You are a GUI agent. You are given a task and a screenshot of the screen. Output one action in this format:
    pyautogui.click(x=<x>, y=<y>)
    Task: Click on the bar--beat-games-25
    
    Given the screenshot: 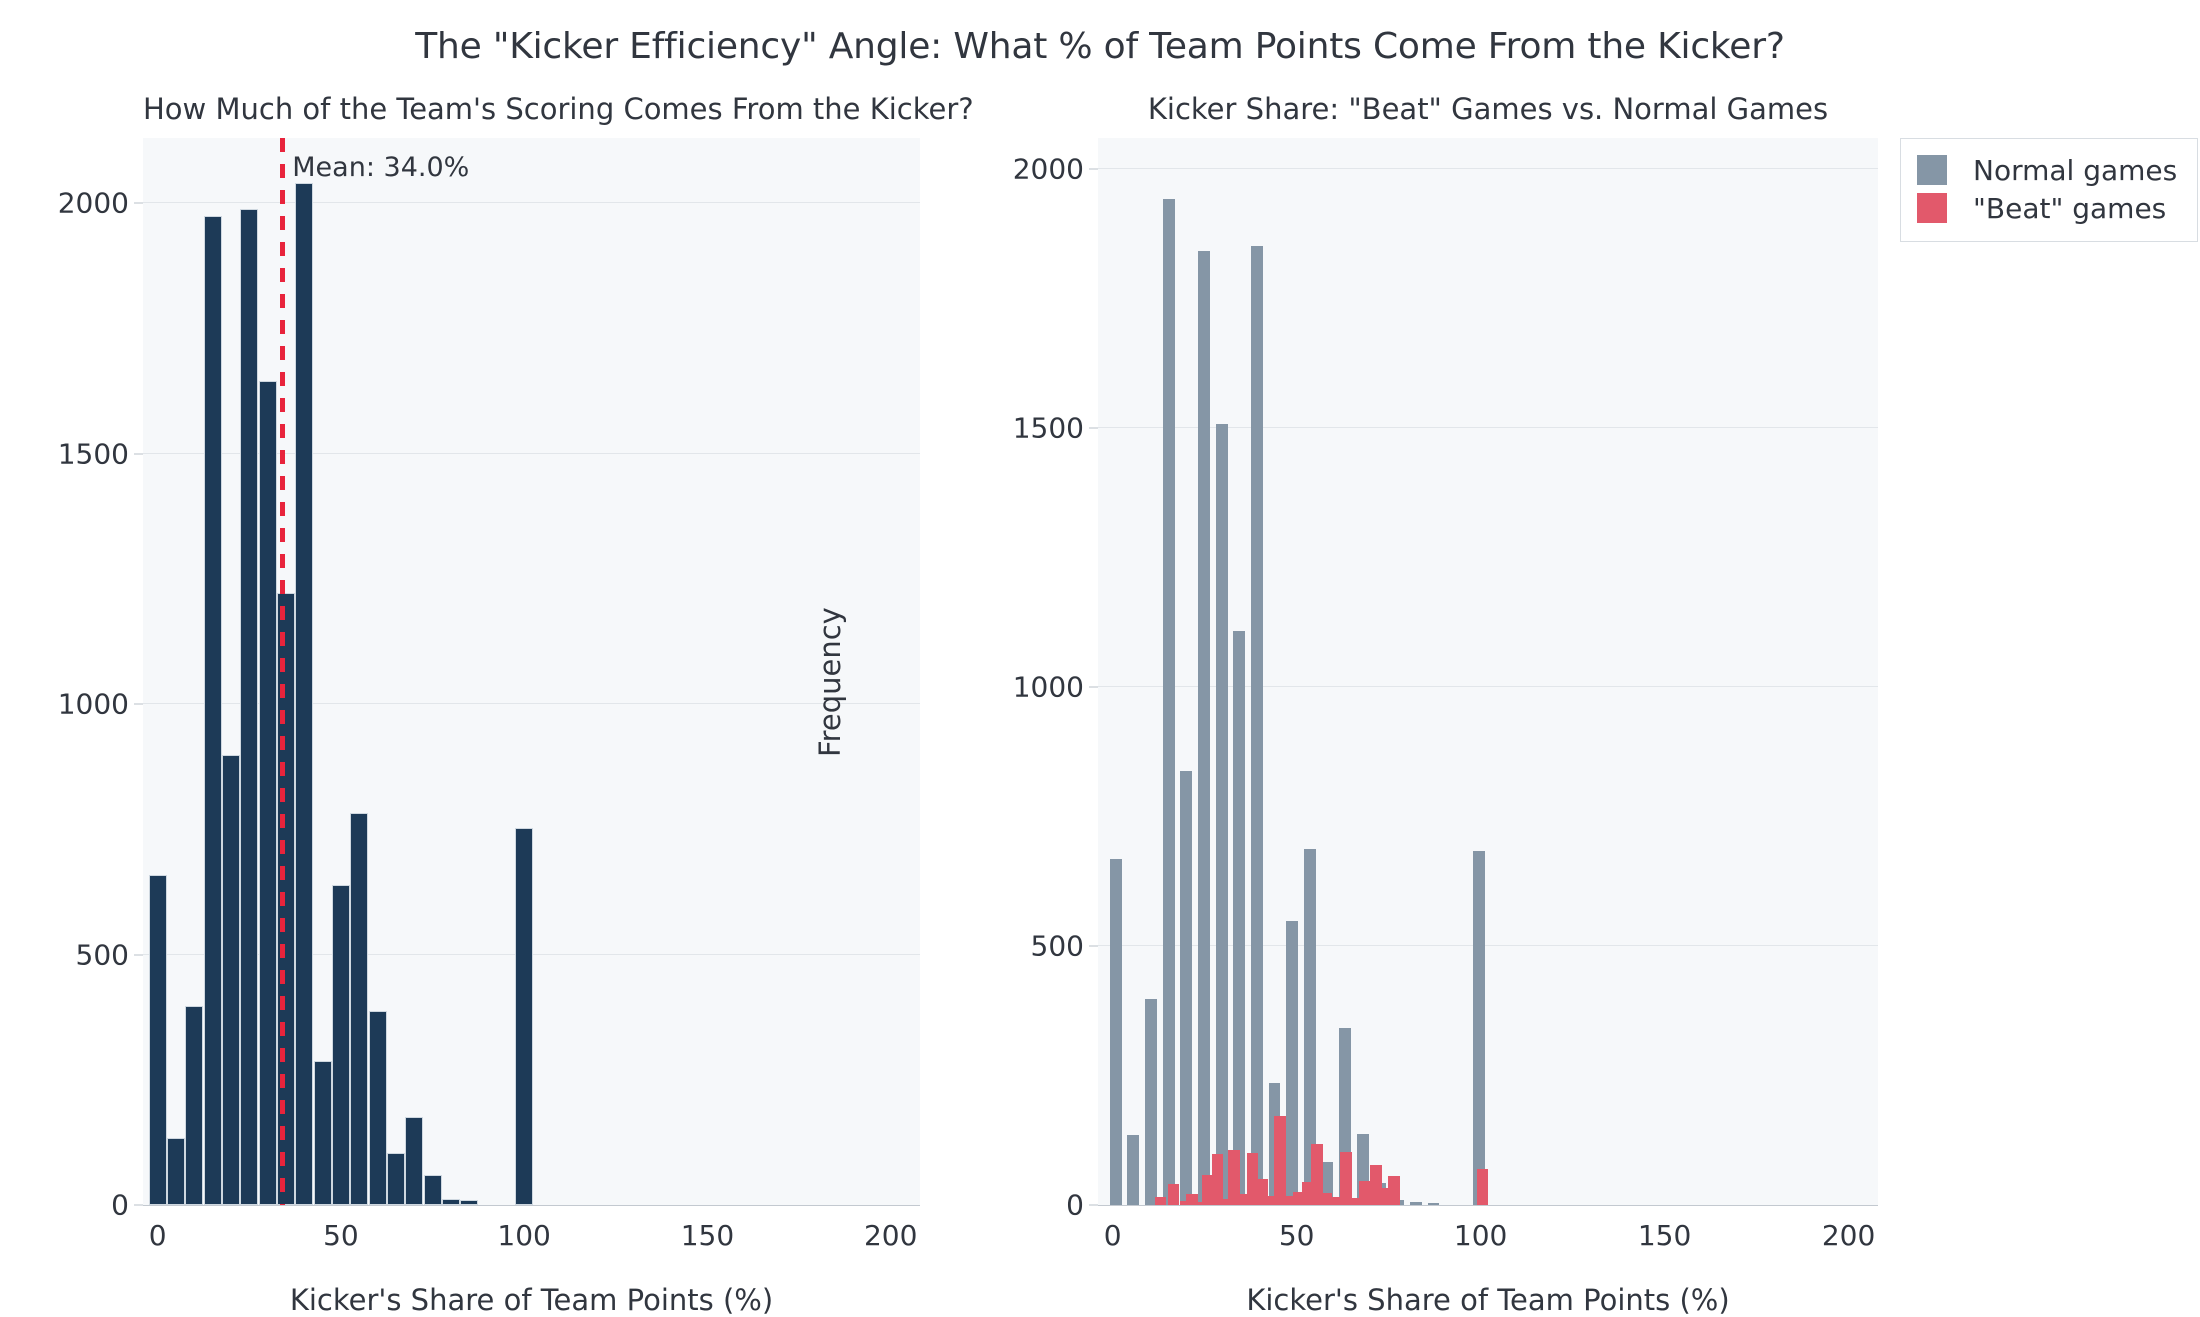 What is the action you would take?
    pyautogui.click(x=1394, y=1190)
    